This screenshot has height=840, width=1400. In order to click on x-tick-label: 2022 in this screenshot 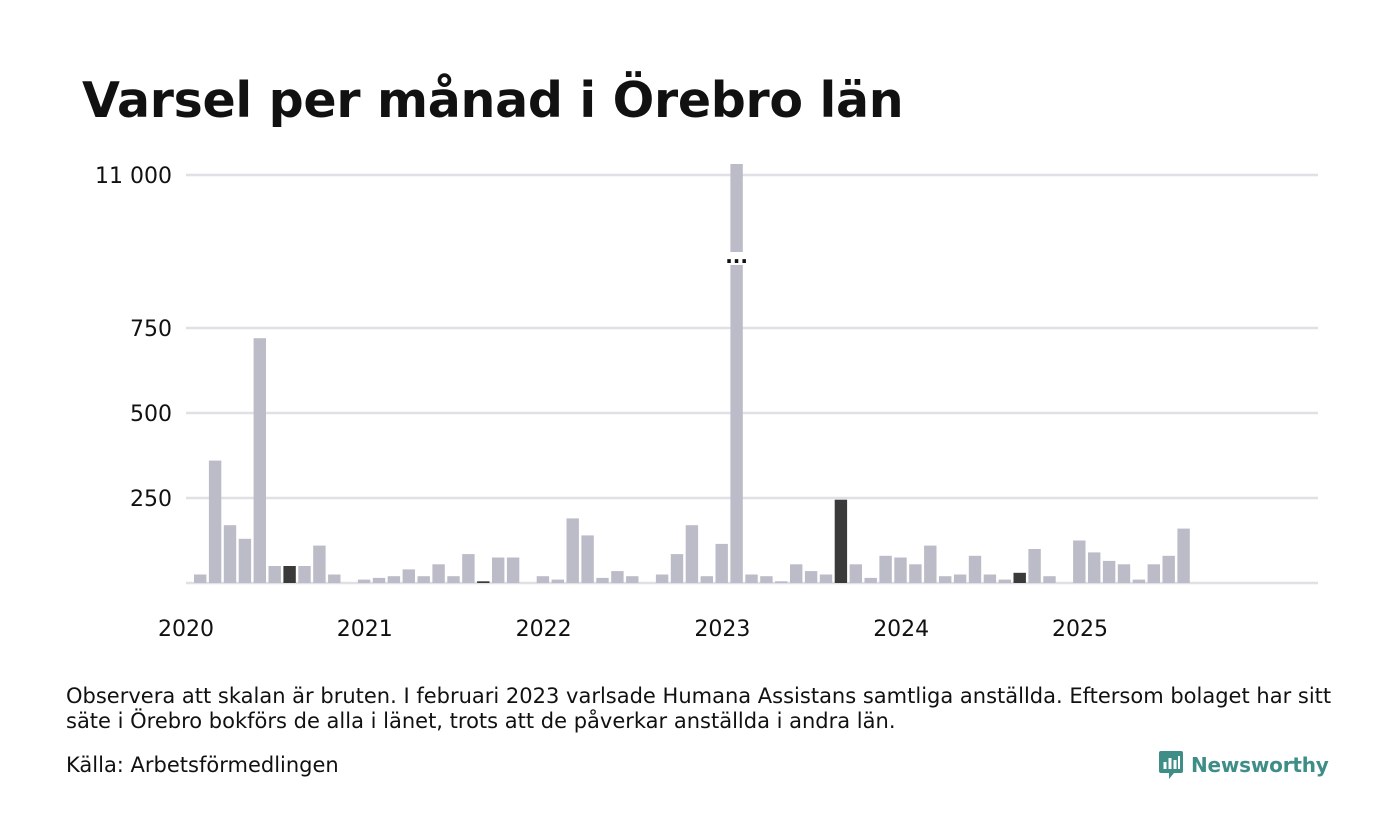, I will do `click(544, 629)`.